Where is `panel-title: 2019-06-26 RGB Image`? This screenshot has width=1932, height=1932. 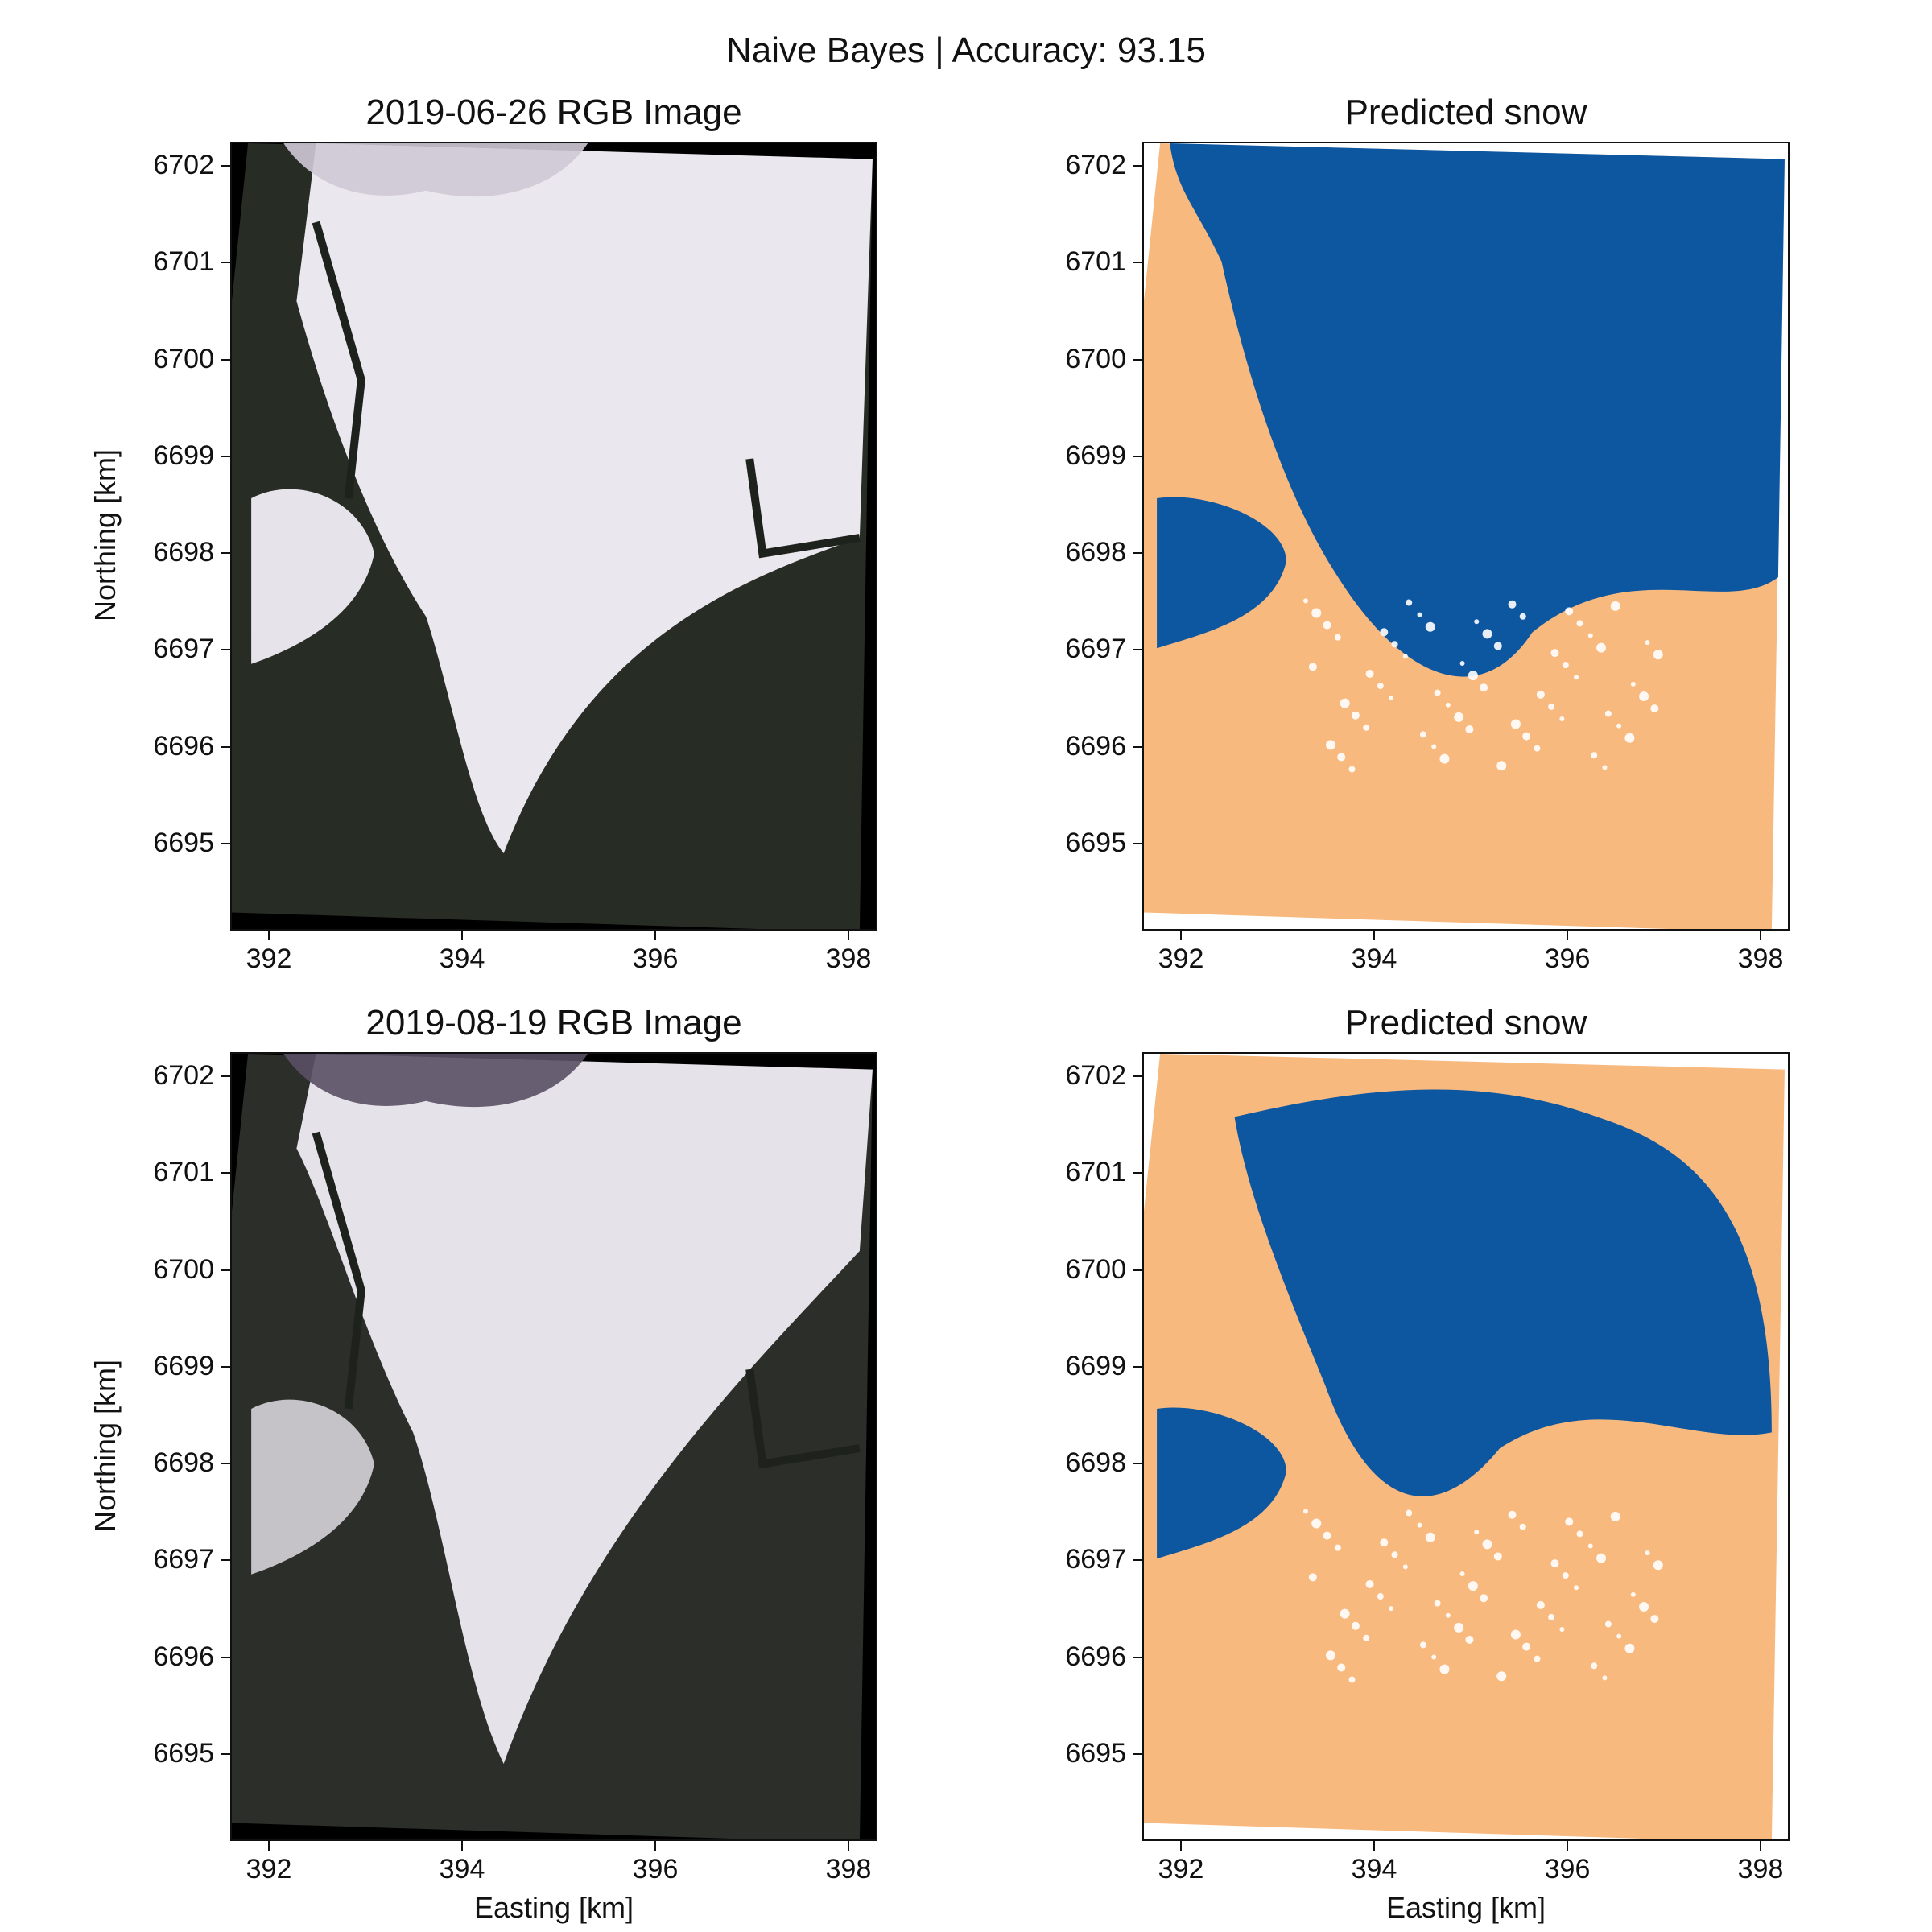 panel-title: 2019-06-26 RGB Image is located at coordinates (553, 112).